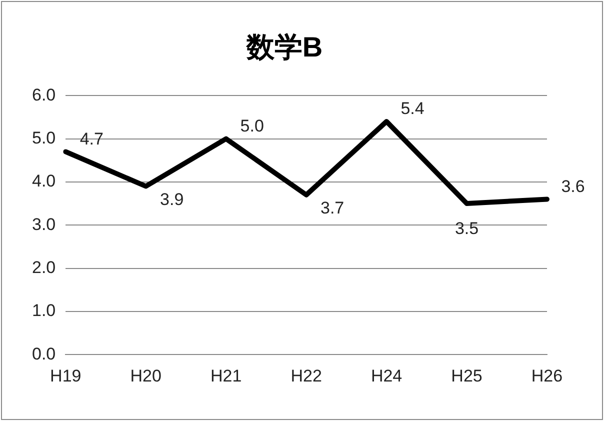 The image size is (604, 421). Describe the element at coordinates (466, 376) in the screenshot. I see `x-tick-label: H25` at that location.